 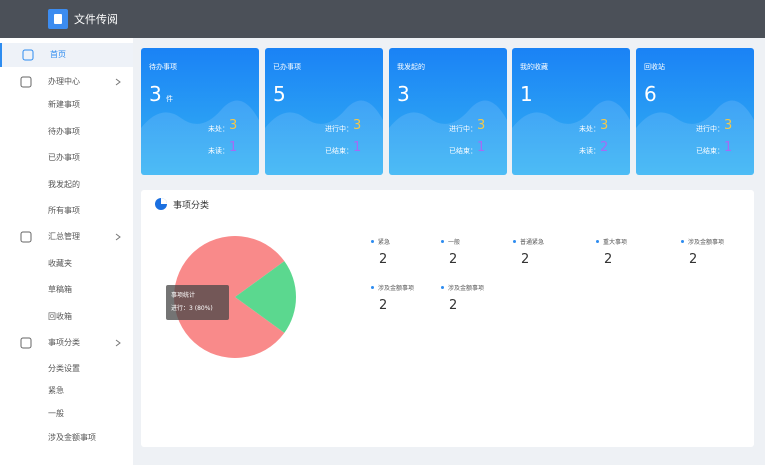 What do you see at coordinates (60, 316) in the screenshot?
I see `nav-label: 回收箱` at bounding box center [60, 316].